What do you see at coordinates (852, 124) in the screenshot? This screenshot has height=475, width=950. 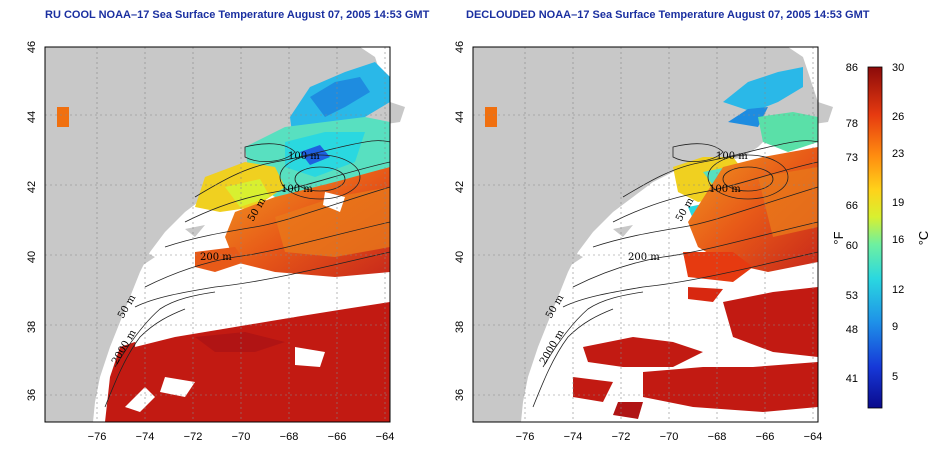 I see `fahrenheit-tick: 78` at bounding box center [852, 124].